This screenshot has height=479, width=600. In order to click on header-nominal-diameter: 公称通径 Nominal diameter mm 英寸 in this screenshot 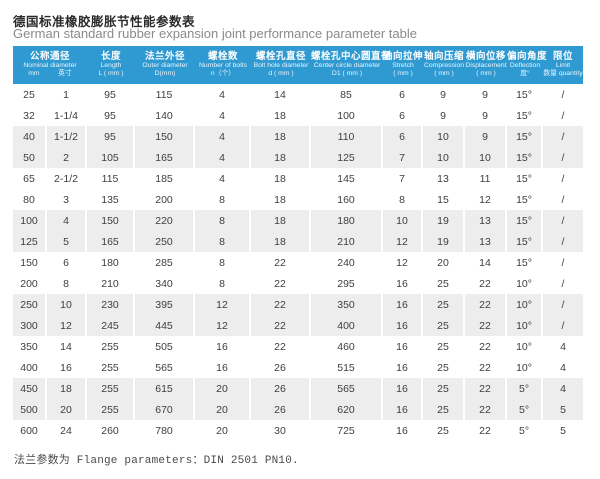, I will do `click(50, 65)`.